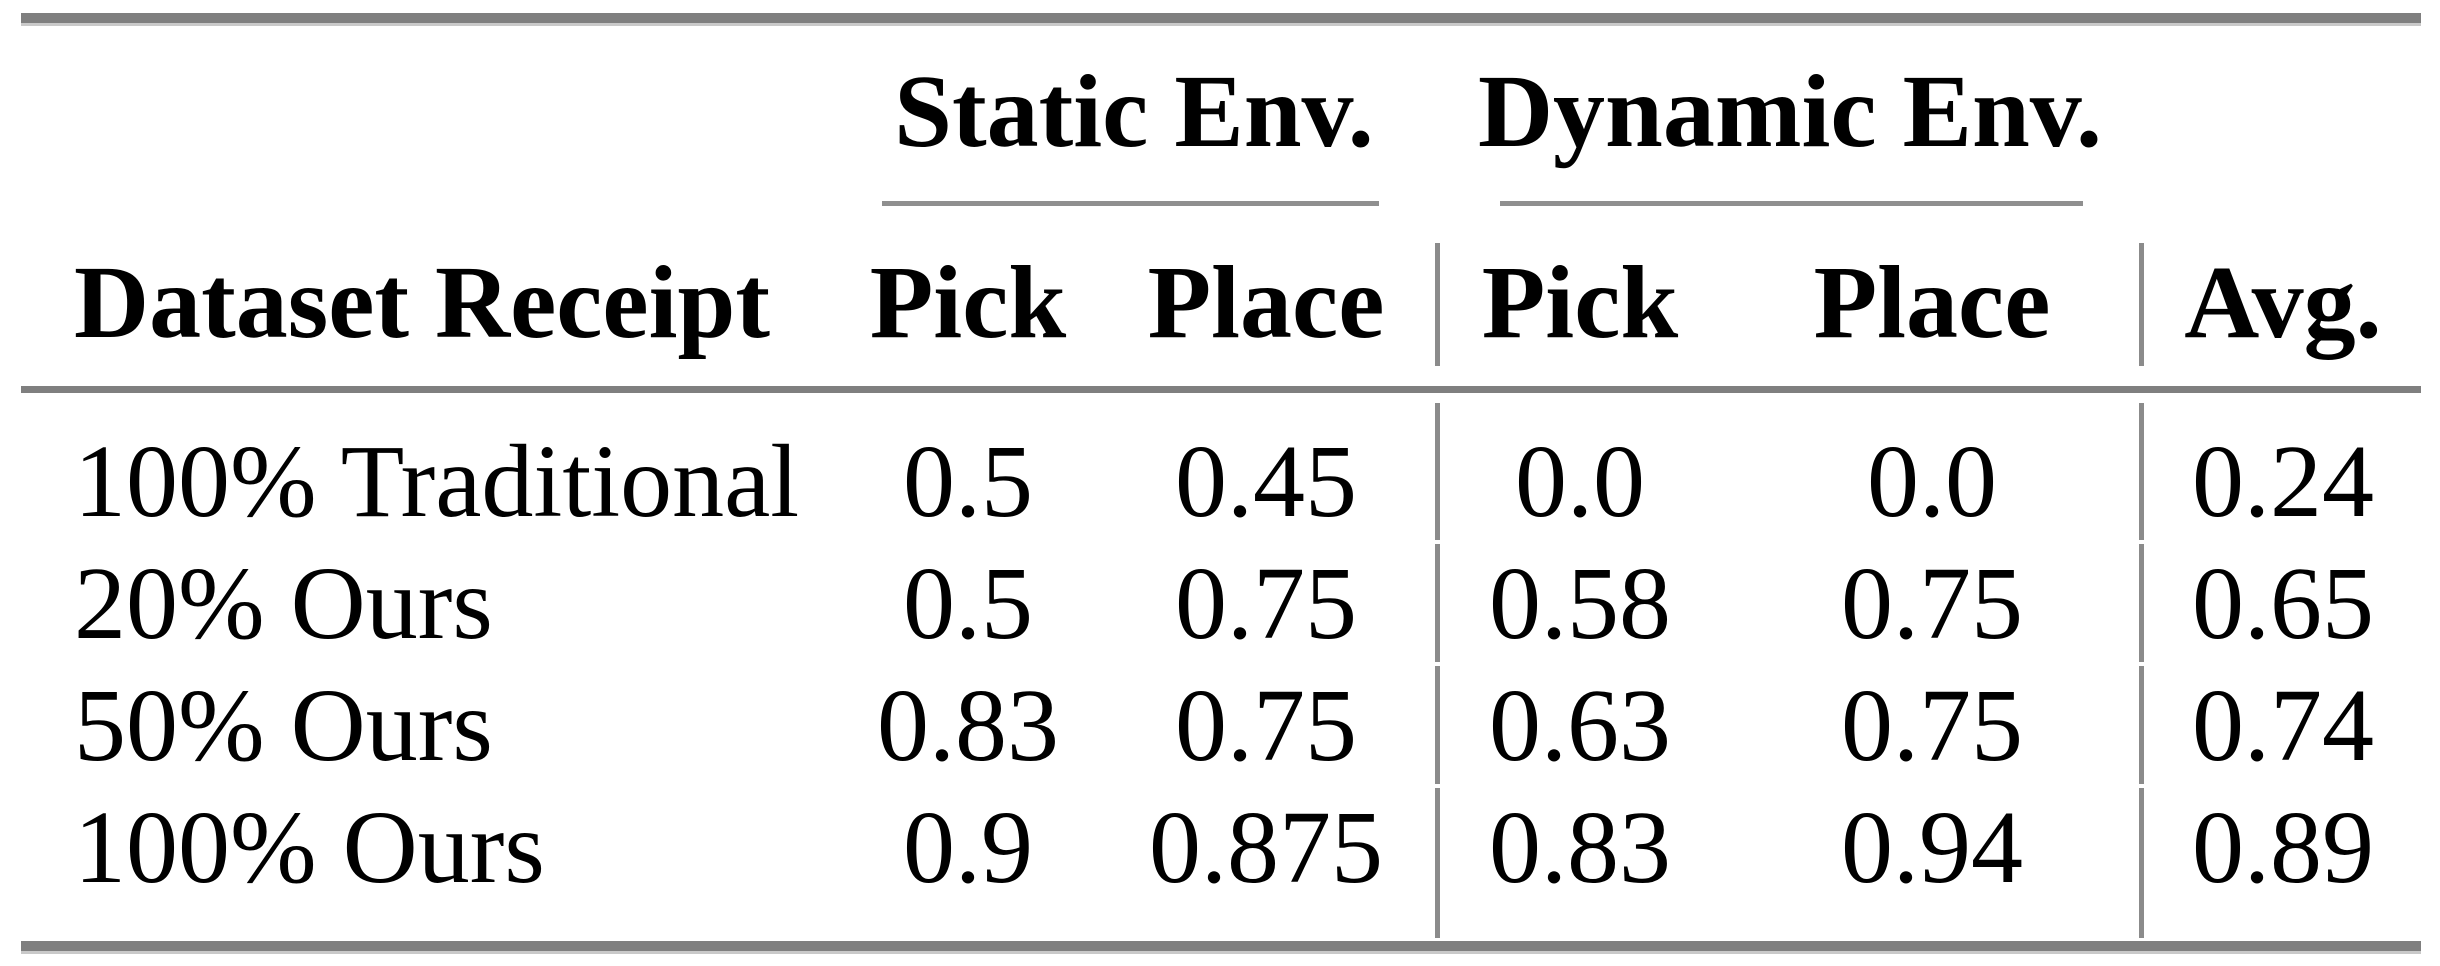  I want to click on cell-static-pick: 0.83, so click(968, 725).